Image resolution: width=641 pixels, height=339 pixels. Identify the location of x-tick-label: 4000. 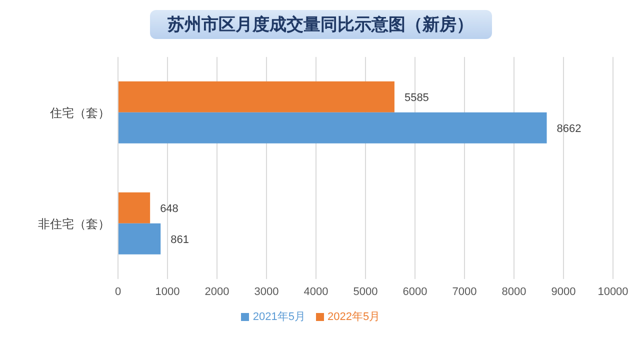
(316, 292).